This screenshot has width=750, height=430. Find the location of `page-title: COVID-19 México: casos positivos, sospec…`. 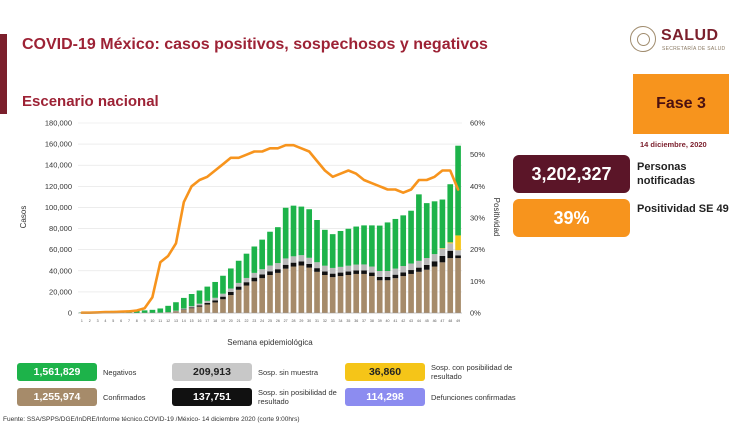

page-title: COVID-19 México: casos positivos, sospec… is located at coordinates (255, 44).